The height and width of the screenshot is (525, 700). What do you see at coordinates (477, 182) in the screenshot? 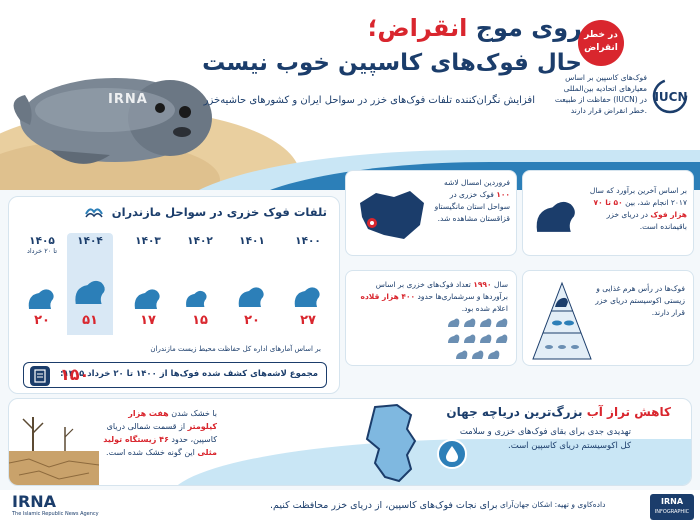
I see `text-part: فروردین امسال لاشه` at bounding box center [477, 182].